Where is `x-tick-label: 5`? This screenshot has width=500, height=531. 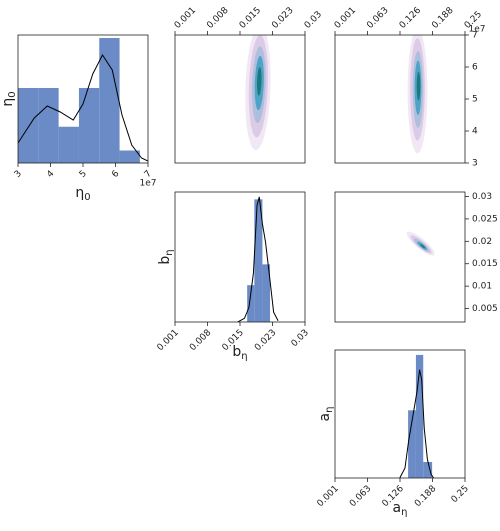
x-tick-label: 5 is located at coordinates (83, 174).